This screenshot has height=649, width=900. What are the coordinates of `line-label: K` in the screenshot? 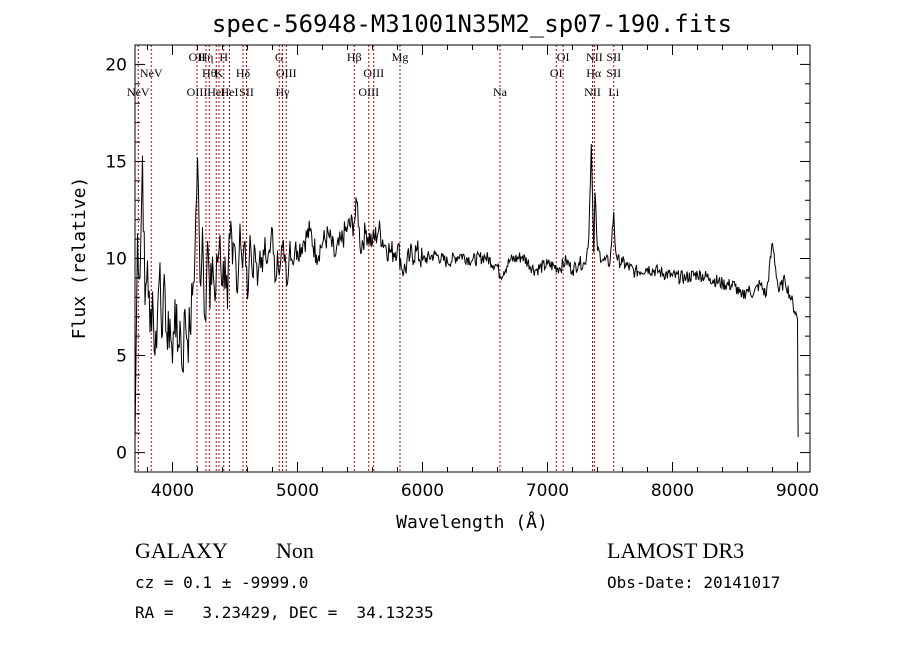 It's located at (219, 73).